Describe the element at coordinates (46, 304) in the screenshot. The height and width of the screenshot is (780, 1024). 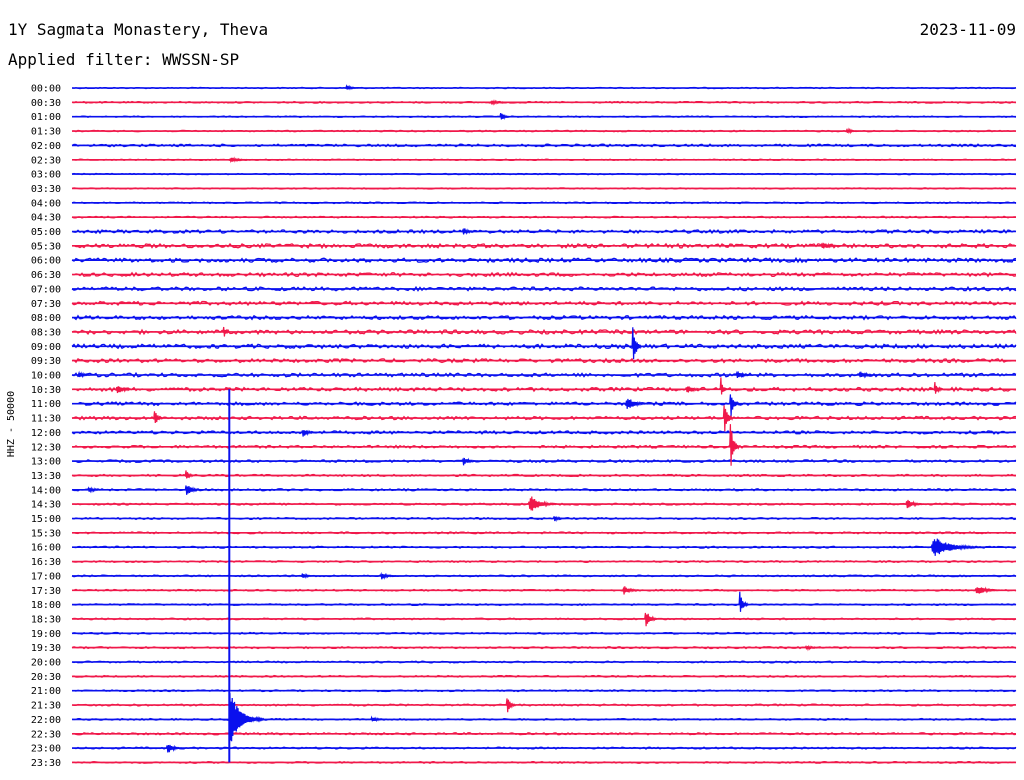
I see `row-time-label: 07:30` at that location.